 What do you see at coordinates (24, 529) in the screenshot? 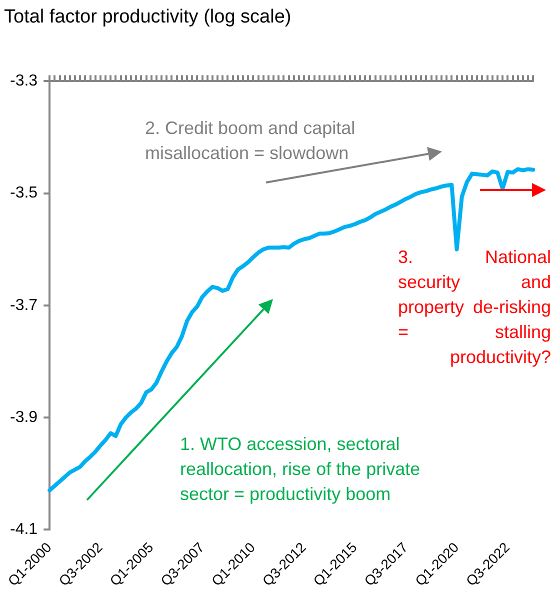
I see `y-tick-label: -4.1` at bounding box center [24, 529].